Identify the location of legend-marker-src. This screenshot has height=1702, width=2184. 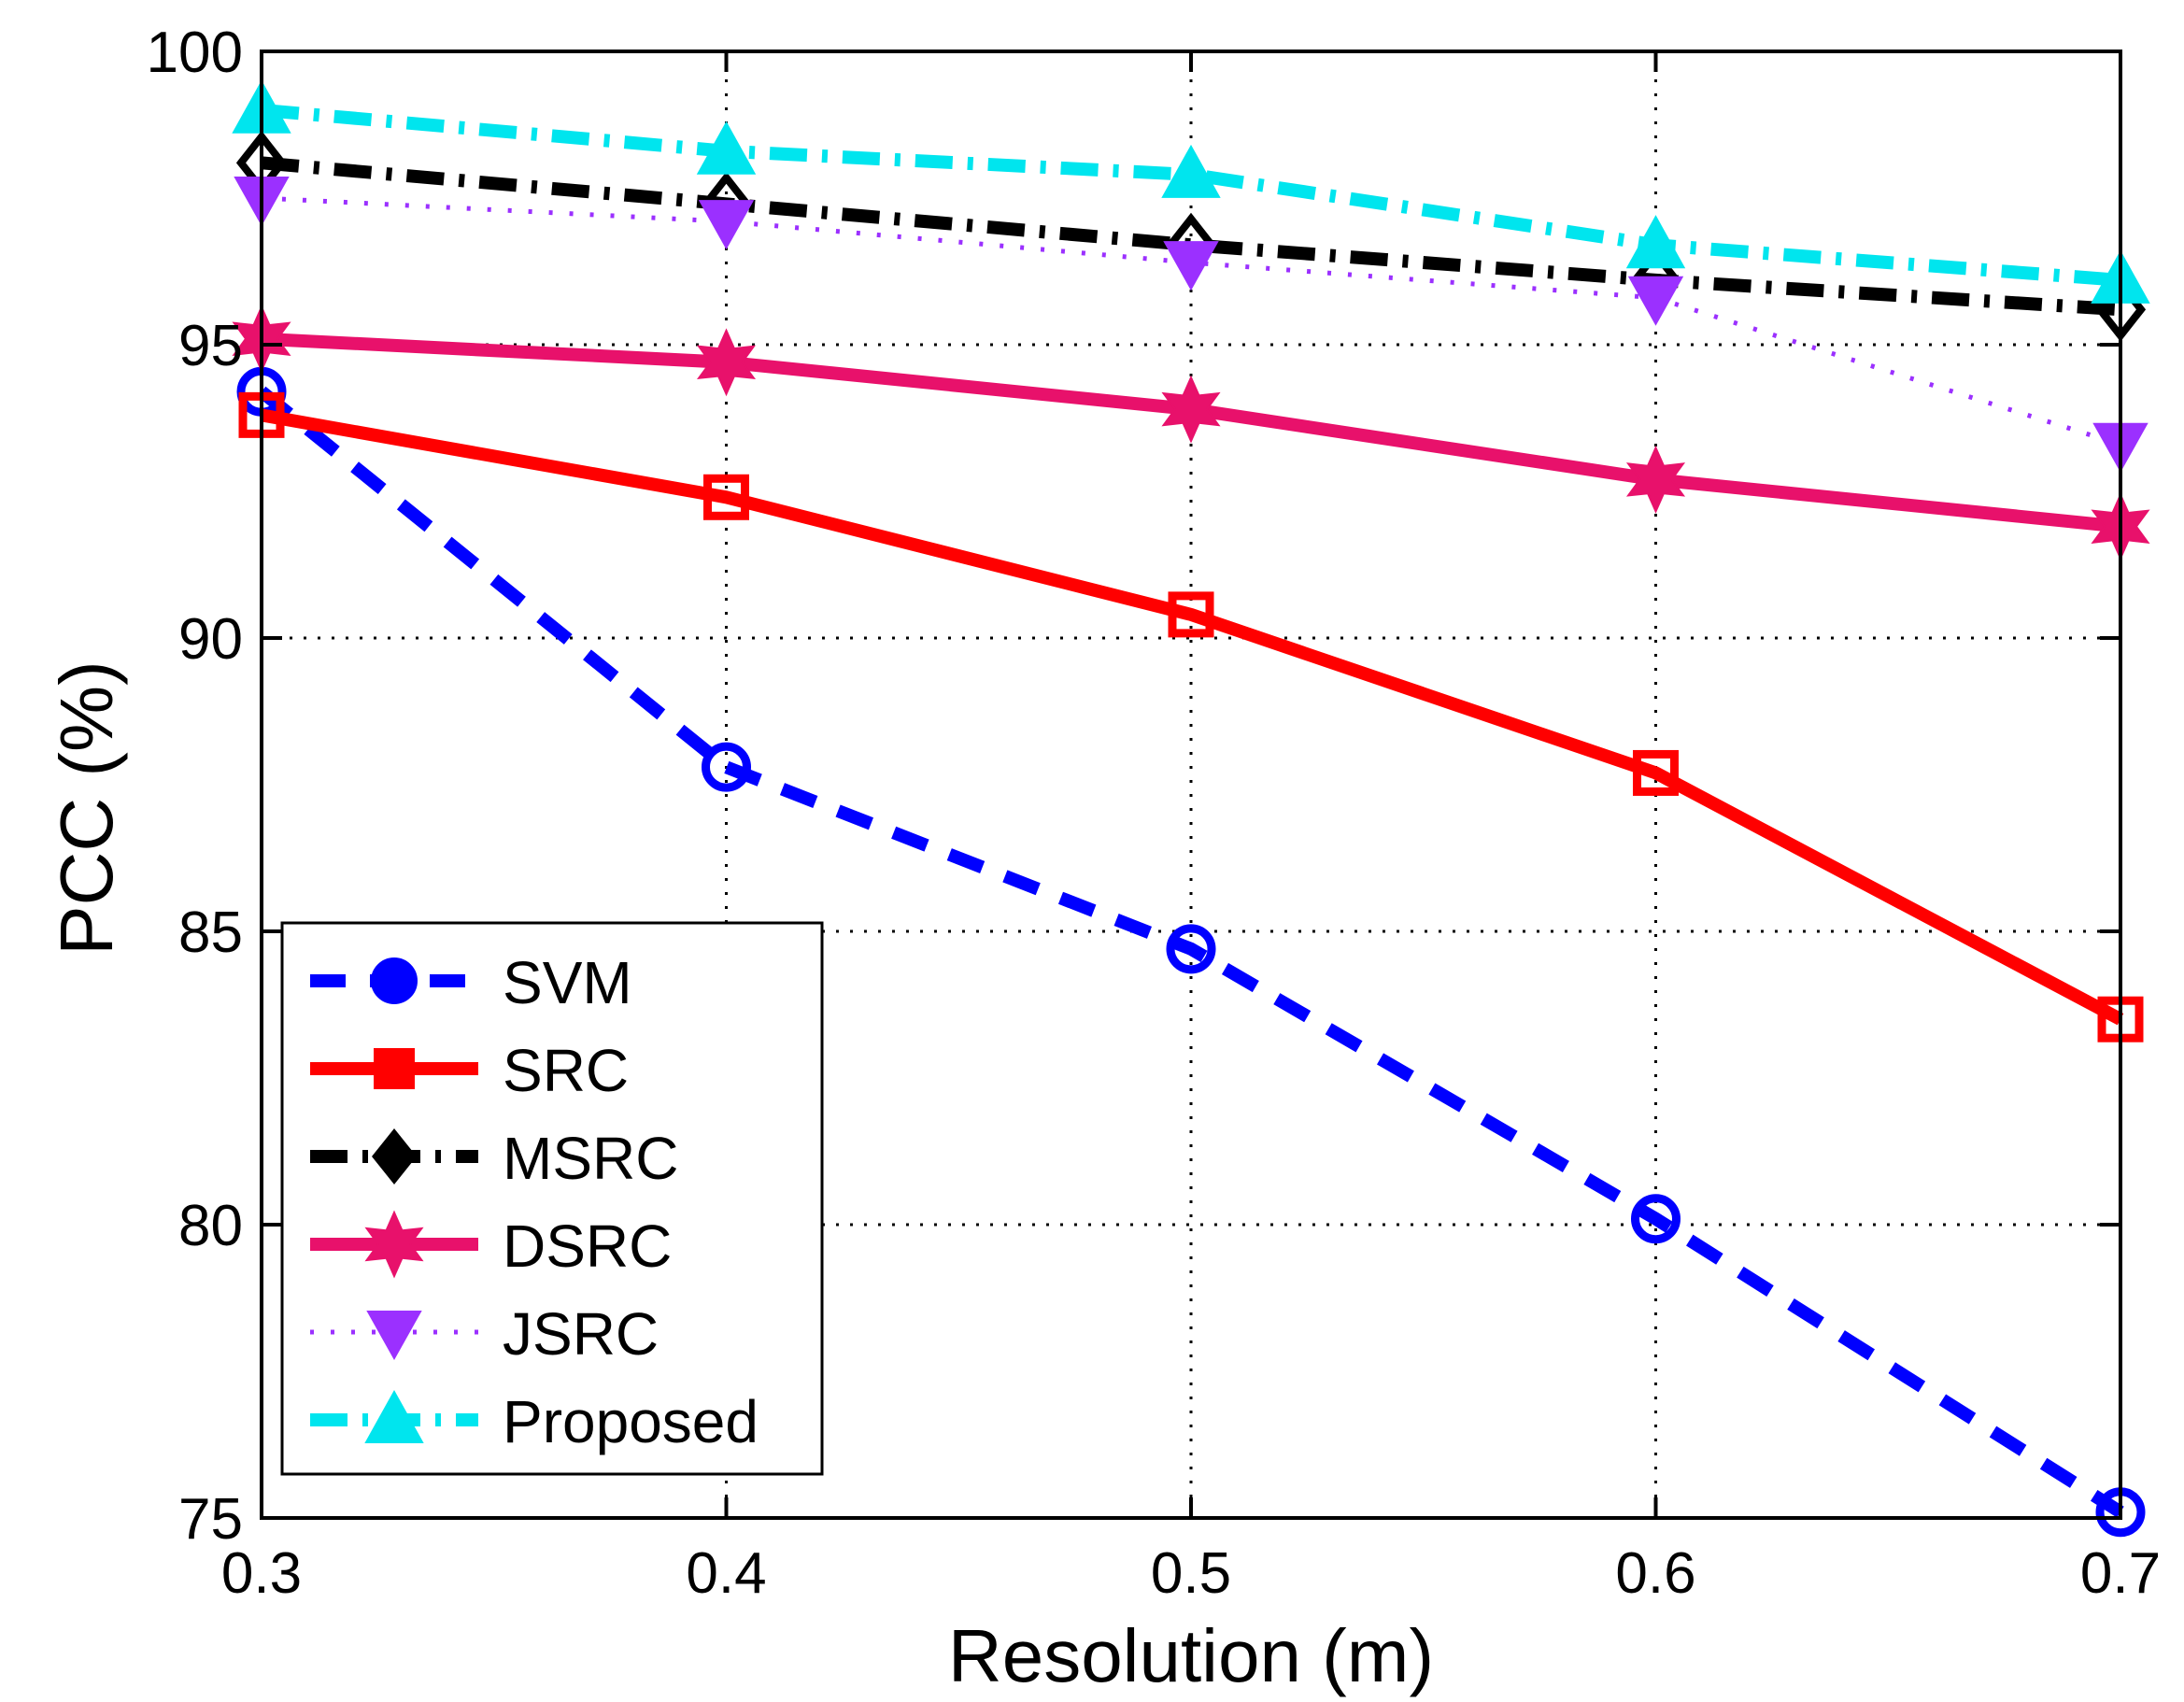
(394, 1068).